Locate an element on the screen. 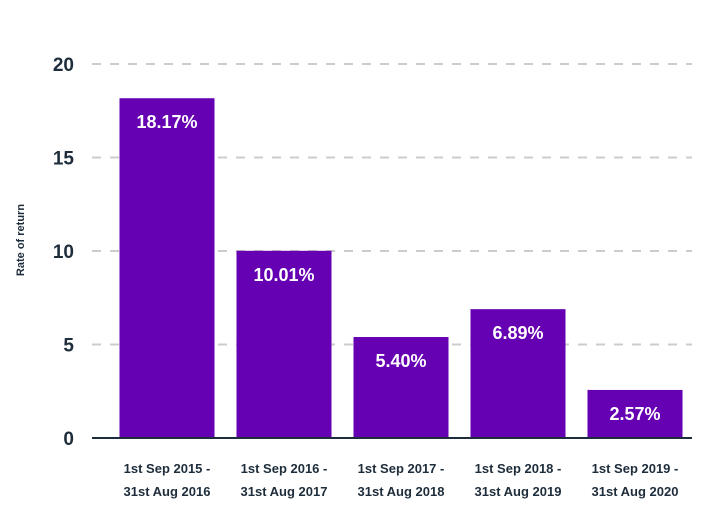  y-tick-label: 5 is located at coordinates (68, 346).